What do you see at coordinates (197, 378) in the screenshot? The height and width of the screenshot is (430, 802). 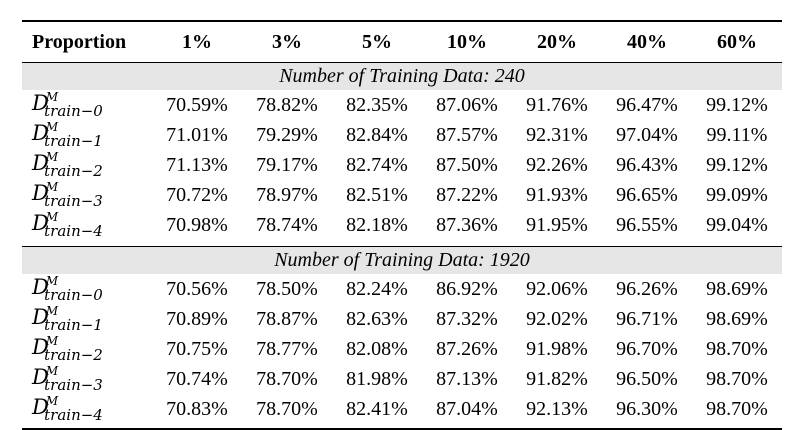 I see `table-cell: 70.74%` at bounding box center [197, 378].